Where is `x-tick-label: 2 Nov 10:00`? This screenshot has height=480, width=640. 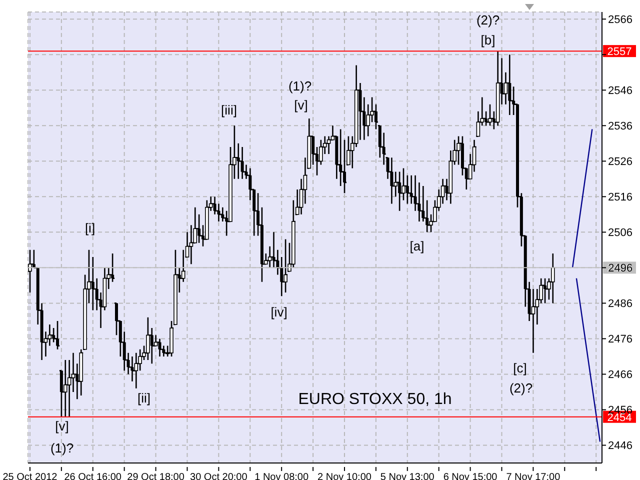 x-tick-label: 2 Nov 10:00 is located at coordinates (345, 476).